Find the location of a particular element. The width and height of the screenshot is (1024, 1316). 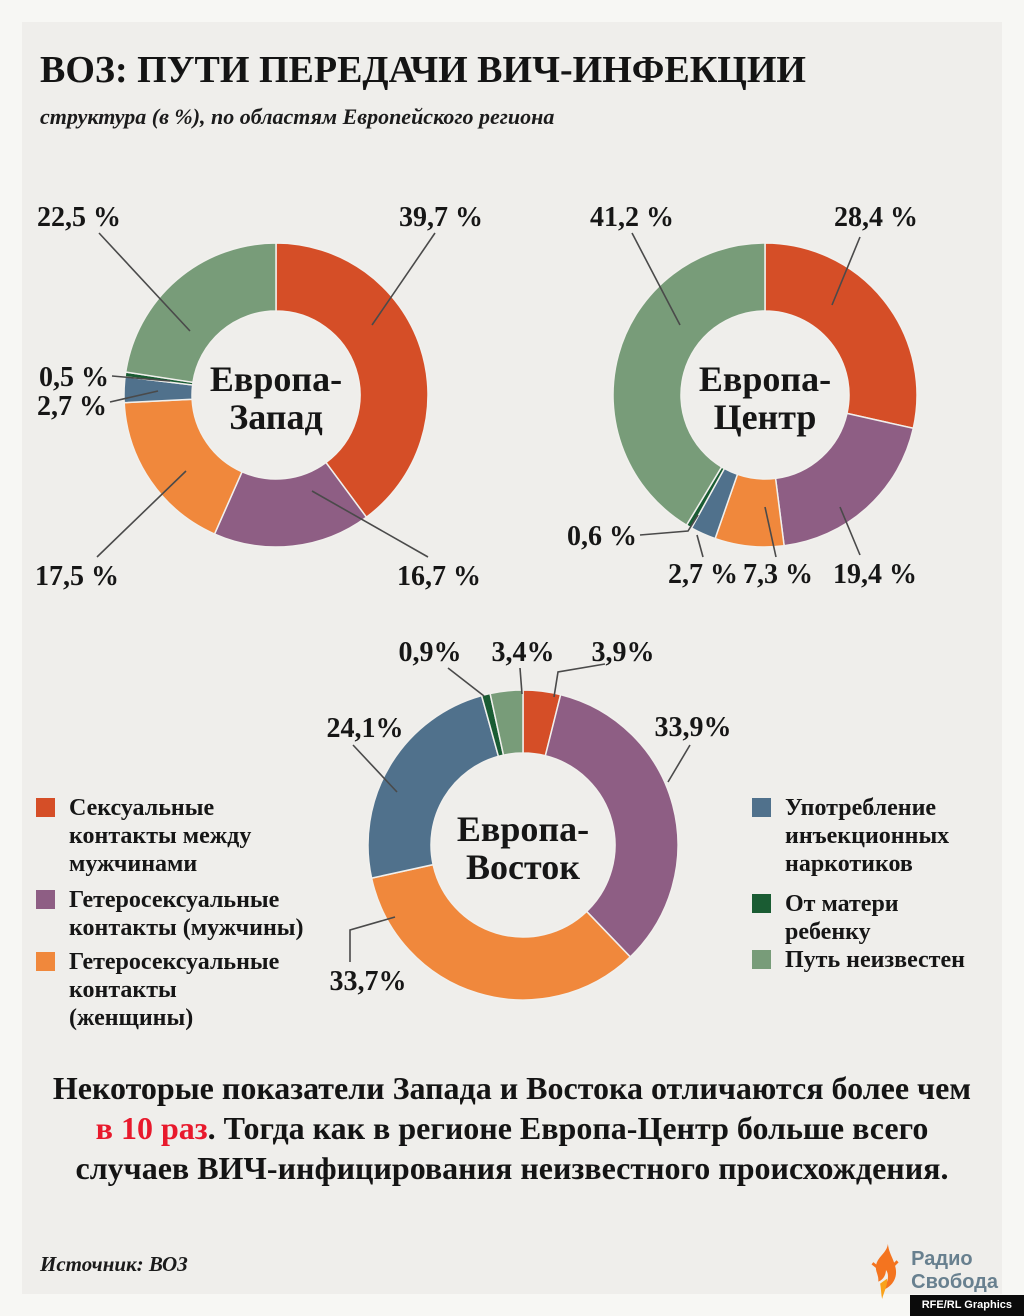

leader-line-msm is located at coordinates (579, 680).